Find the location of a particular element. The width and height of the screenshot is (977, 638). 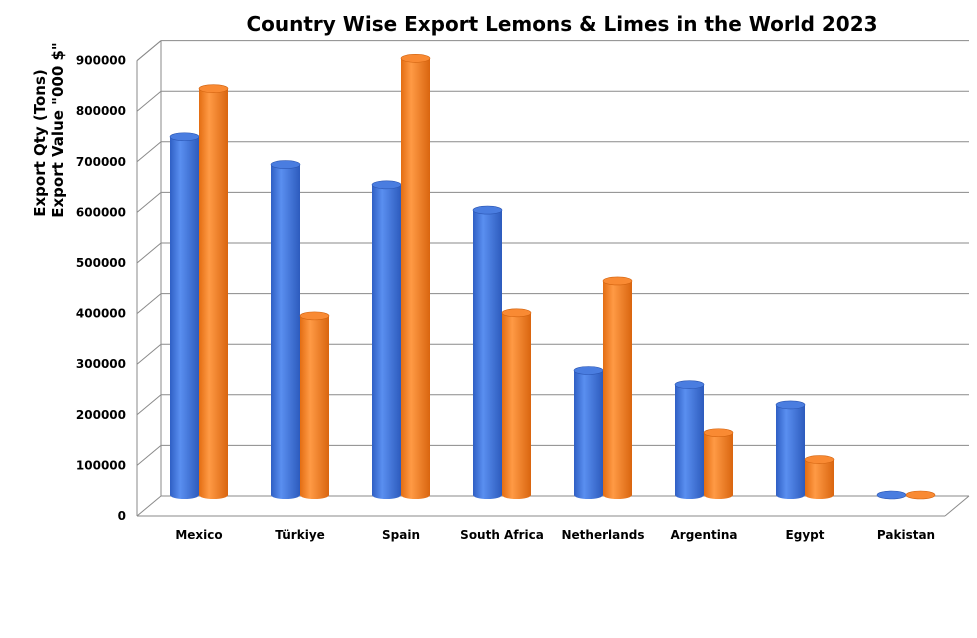

x-tick-label: South Africa is located at coordinates (502, 535).